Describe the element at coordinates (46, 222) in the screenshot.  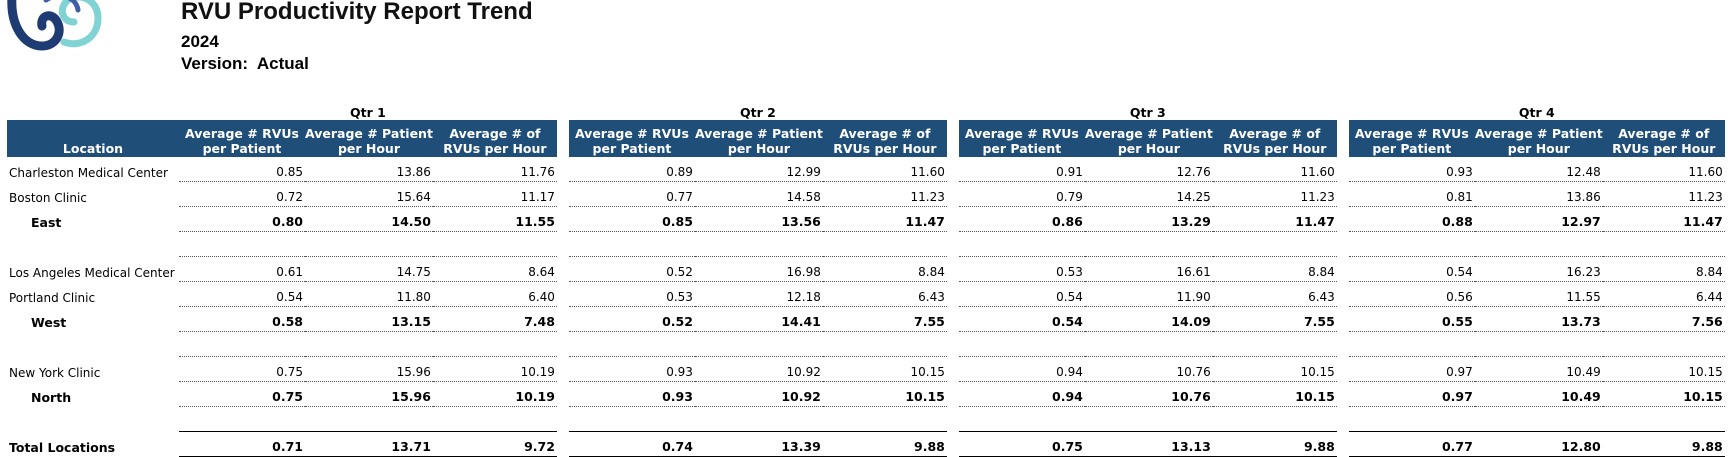
I see `location-label: East` at that location.